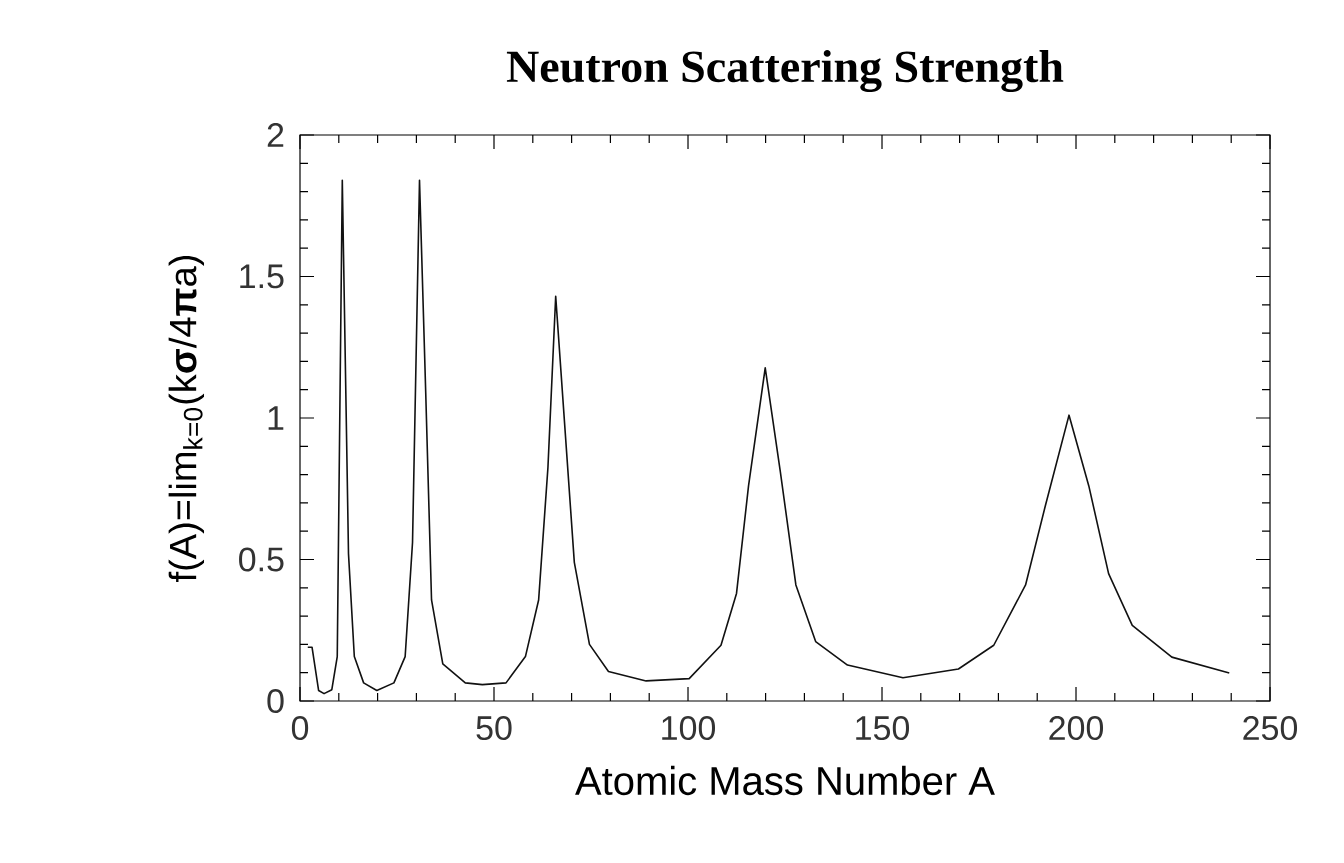  What do you see at coordinates (300, 728) in the screenshot?
I see `x-tick-label: 0` at bounding box center [300, 728].